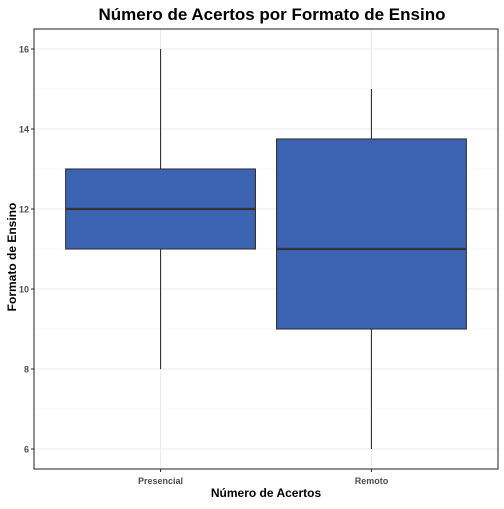 The image size is (504, 509). What do you see at coordinates (24, 210) in the screenshot?
I see `y-tick-label: 12` at bounding box center [24, 210].